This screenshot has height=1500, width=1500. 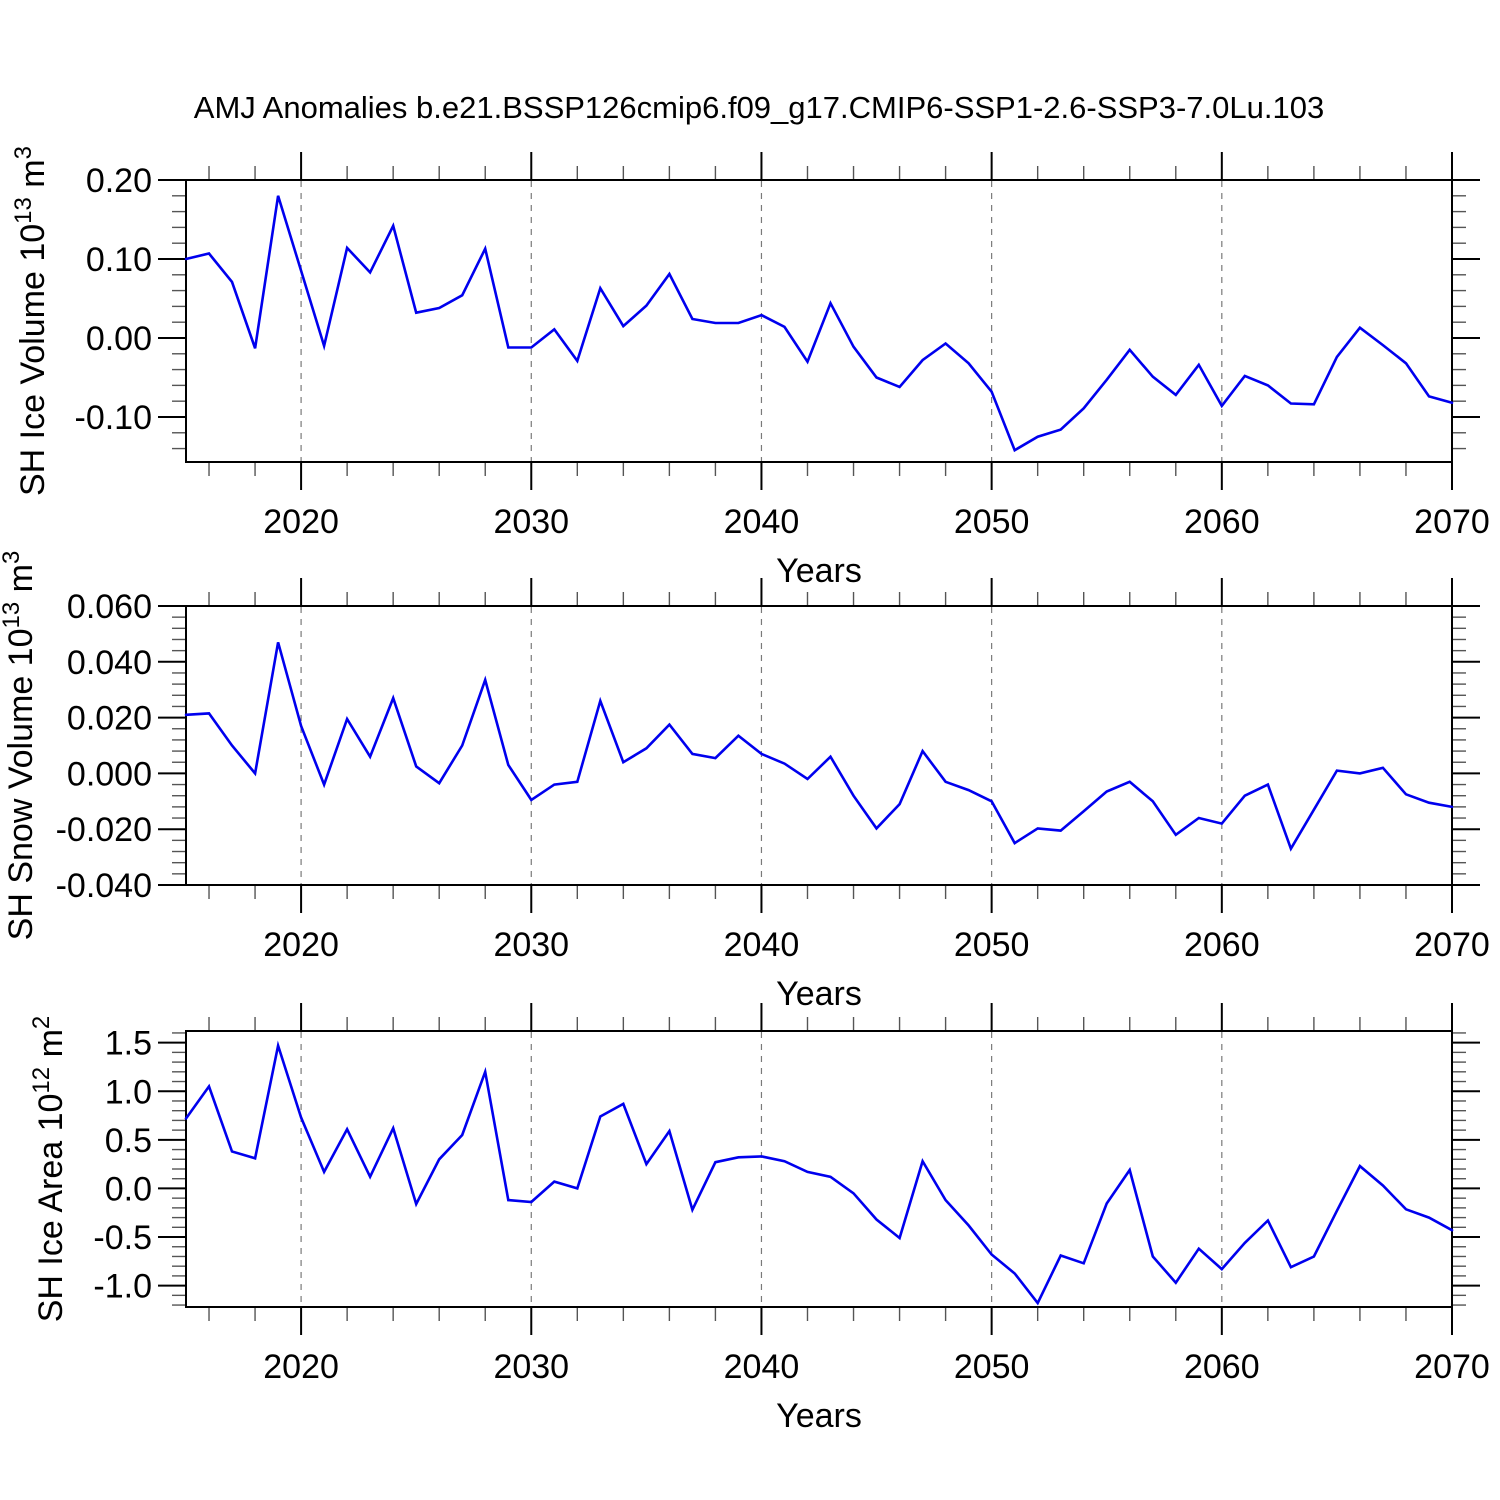 I want to click on y-tick-label: 0.00, so click(x=119, y=339).